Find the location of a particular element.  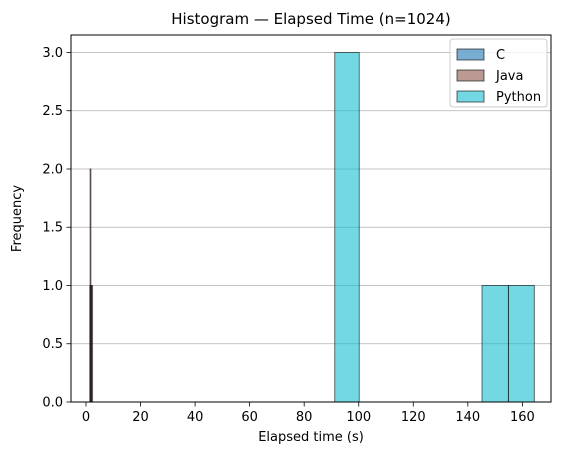

legend-label-java: Java is located at coordinates (509, 76).